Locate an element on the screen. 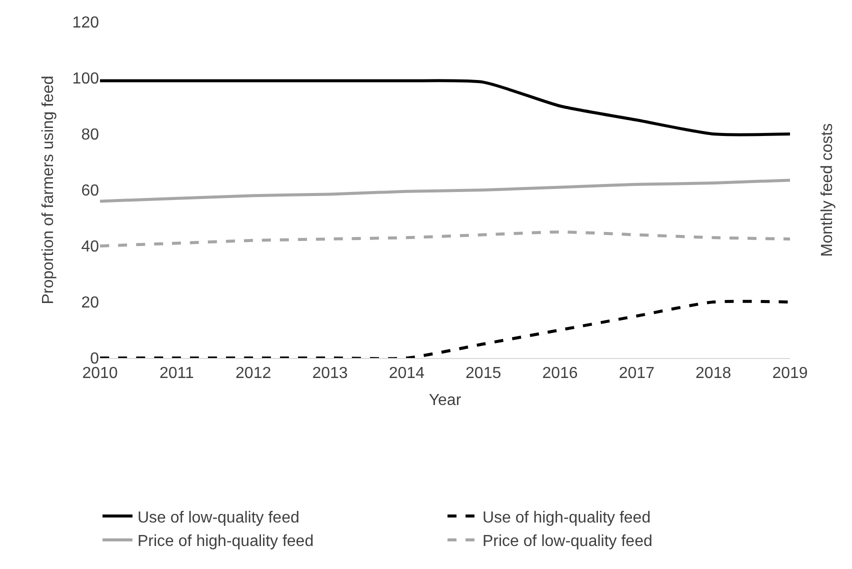 This screenshot has width=852, height=569. x-tick-label: 2010 is located at coordinates (100, 373).